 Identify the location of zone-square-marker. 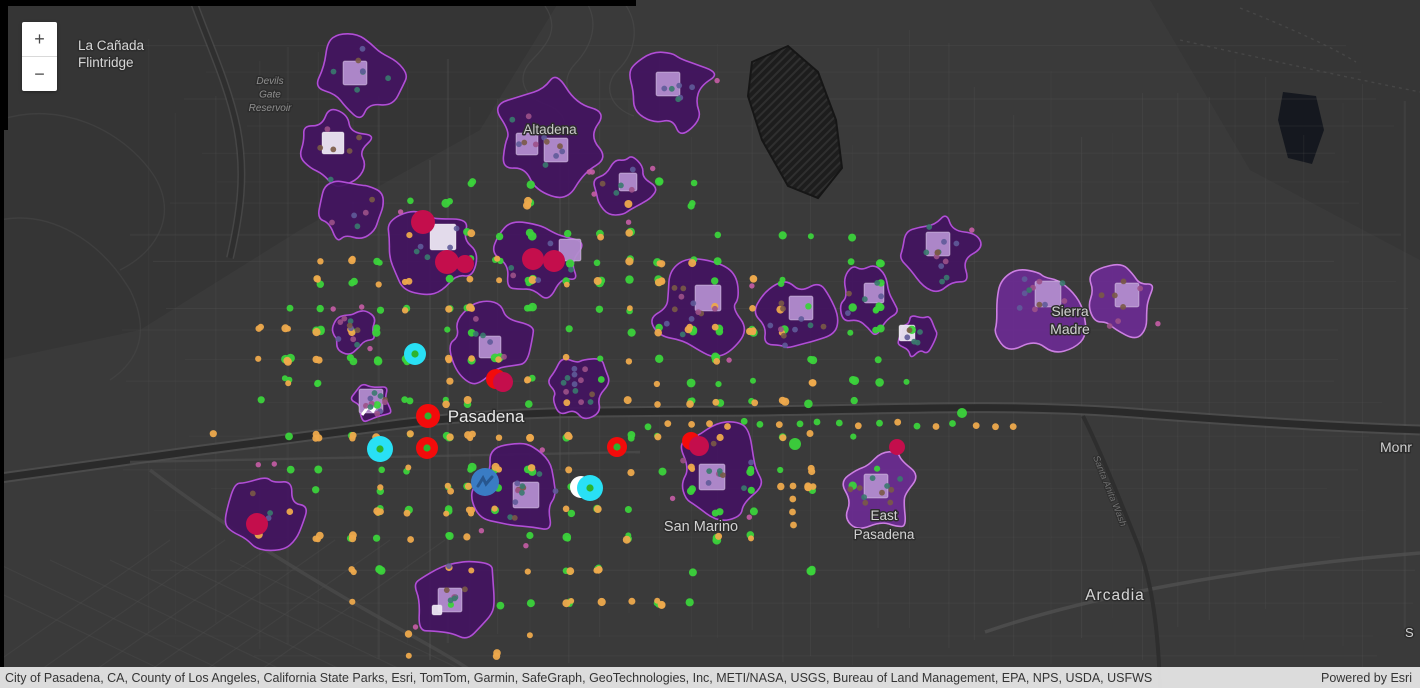
(333, 143).